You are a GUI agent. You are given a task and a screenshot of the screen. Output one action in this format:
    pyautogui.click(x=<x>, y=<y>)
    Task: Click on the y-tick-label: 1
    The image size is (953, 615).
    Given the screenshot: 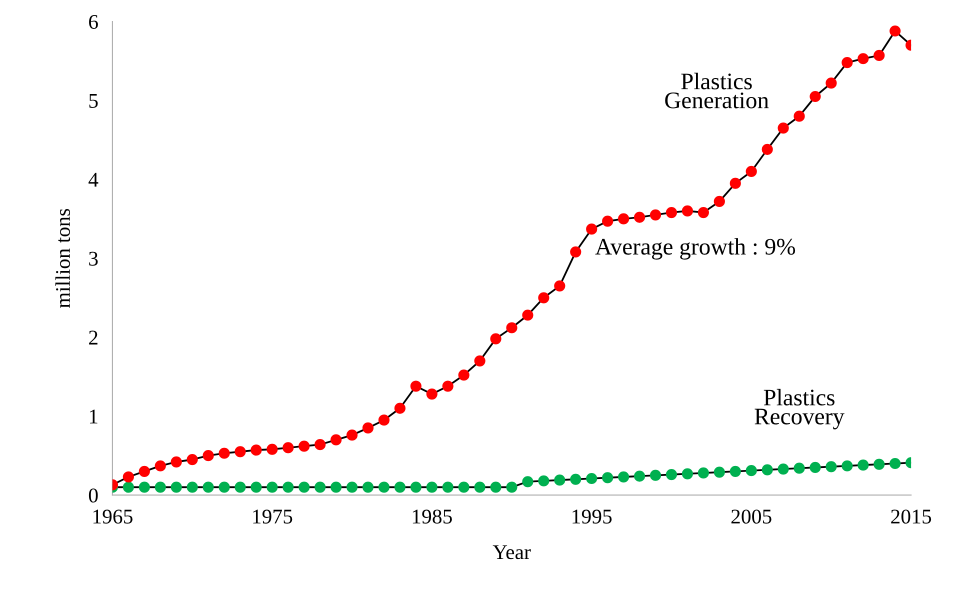 What is the action you would take?
    pyautogui.click(x=94, y=417)
    